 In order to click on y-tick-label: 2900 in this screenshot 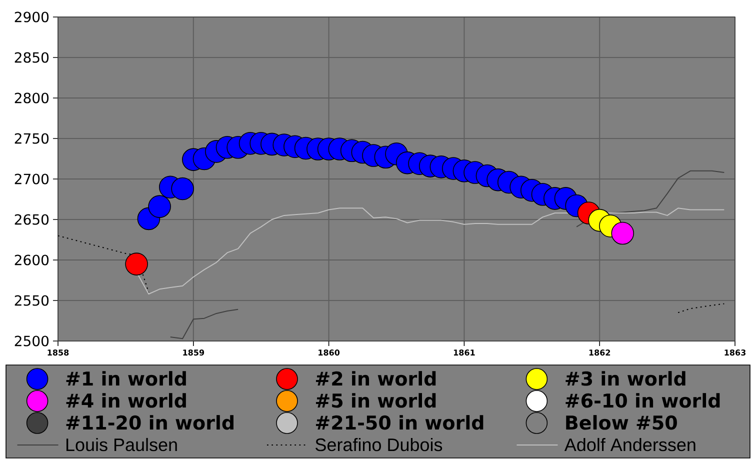, I will do `click(31, 17)`.